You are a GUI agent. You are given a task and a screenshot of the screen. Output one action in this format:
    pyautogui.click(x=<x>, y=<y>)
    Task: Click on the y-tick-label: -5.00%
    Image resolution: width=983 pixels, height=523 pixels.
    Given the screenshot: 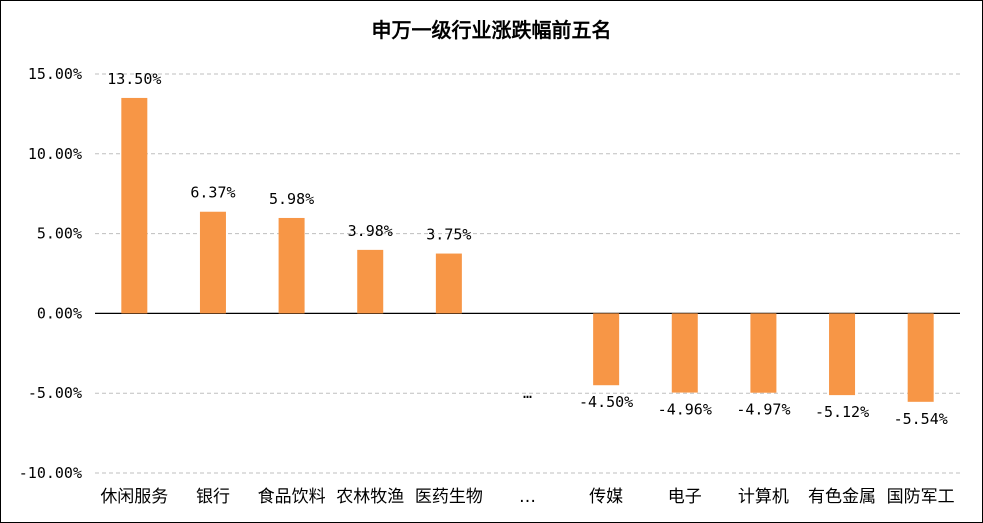 What is the action you would take?
    pyautogui.click(x=55, y=393)
    